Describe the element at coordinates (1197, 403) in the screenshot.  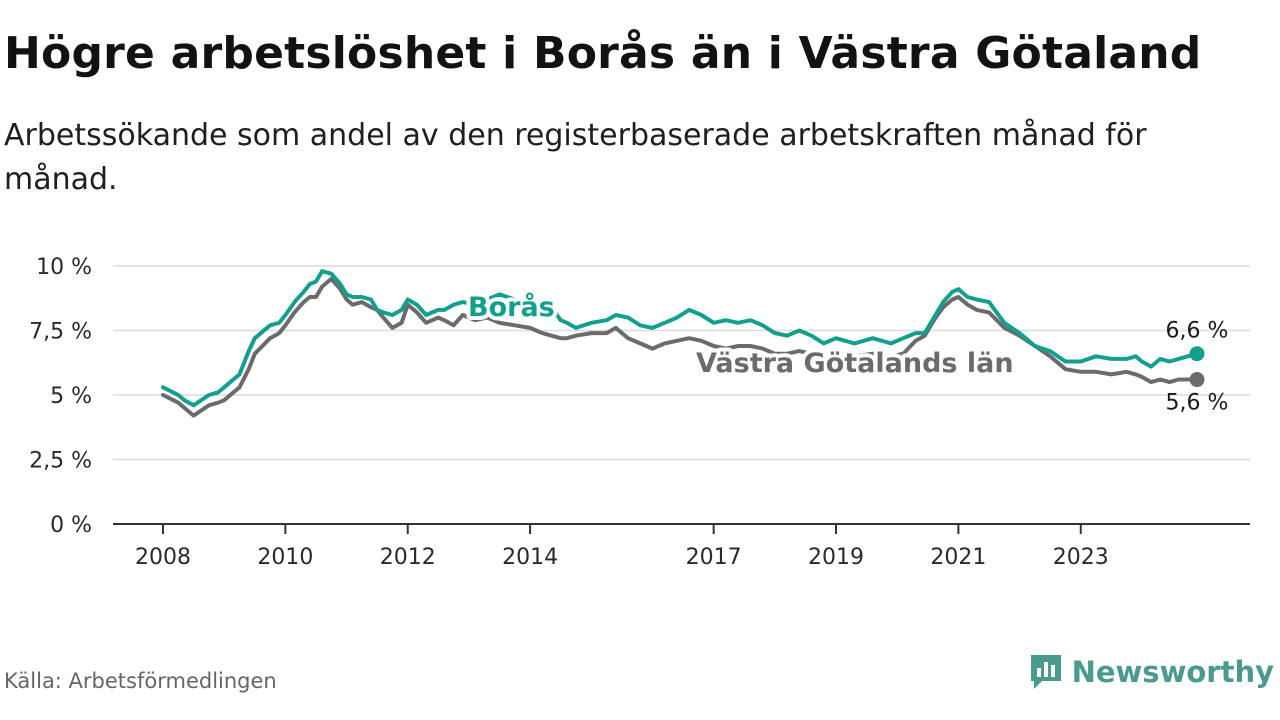
I see `end-label-vastra-gotaland: 5,6 %` at that location.